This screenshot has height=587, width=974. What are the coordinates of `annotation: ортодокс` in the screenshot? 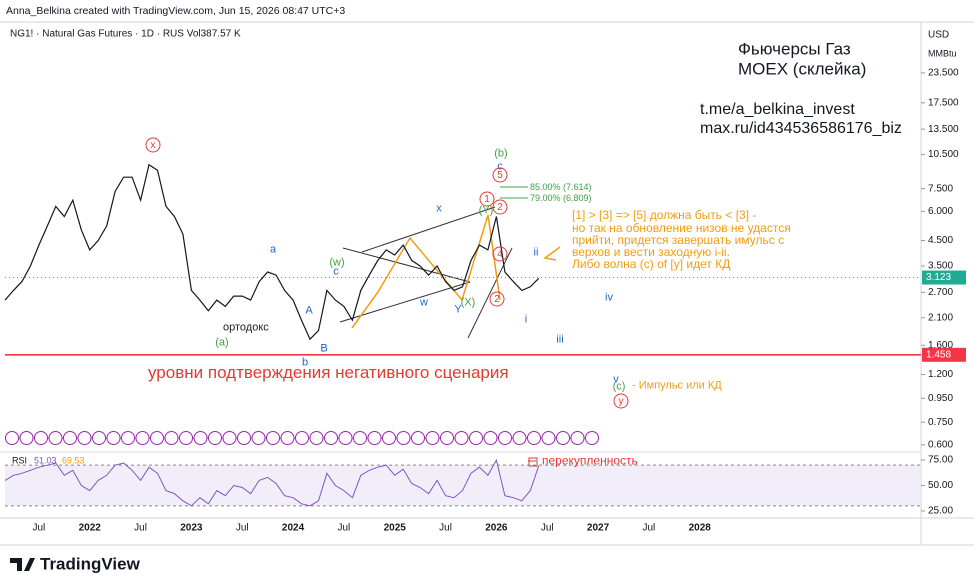 It's located at (246, 327).